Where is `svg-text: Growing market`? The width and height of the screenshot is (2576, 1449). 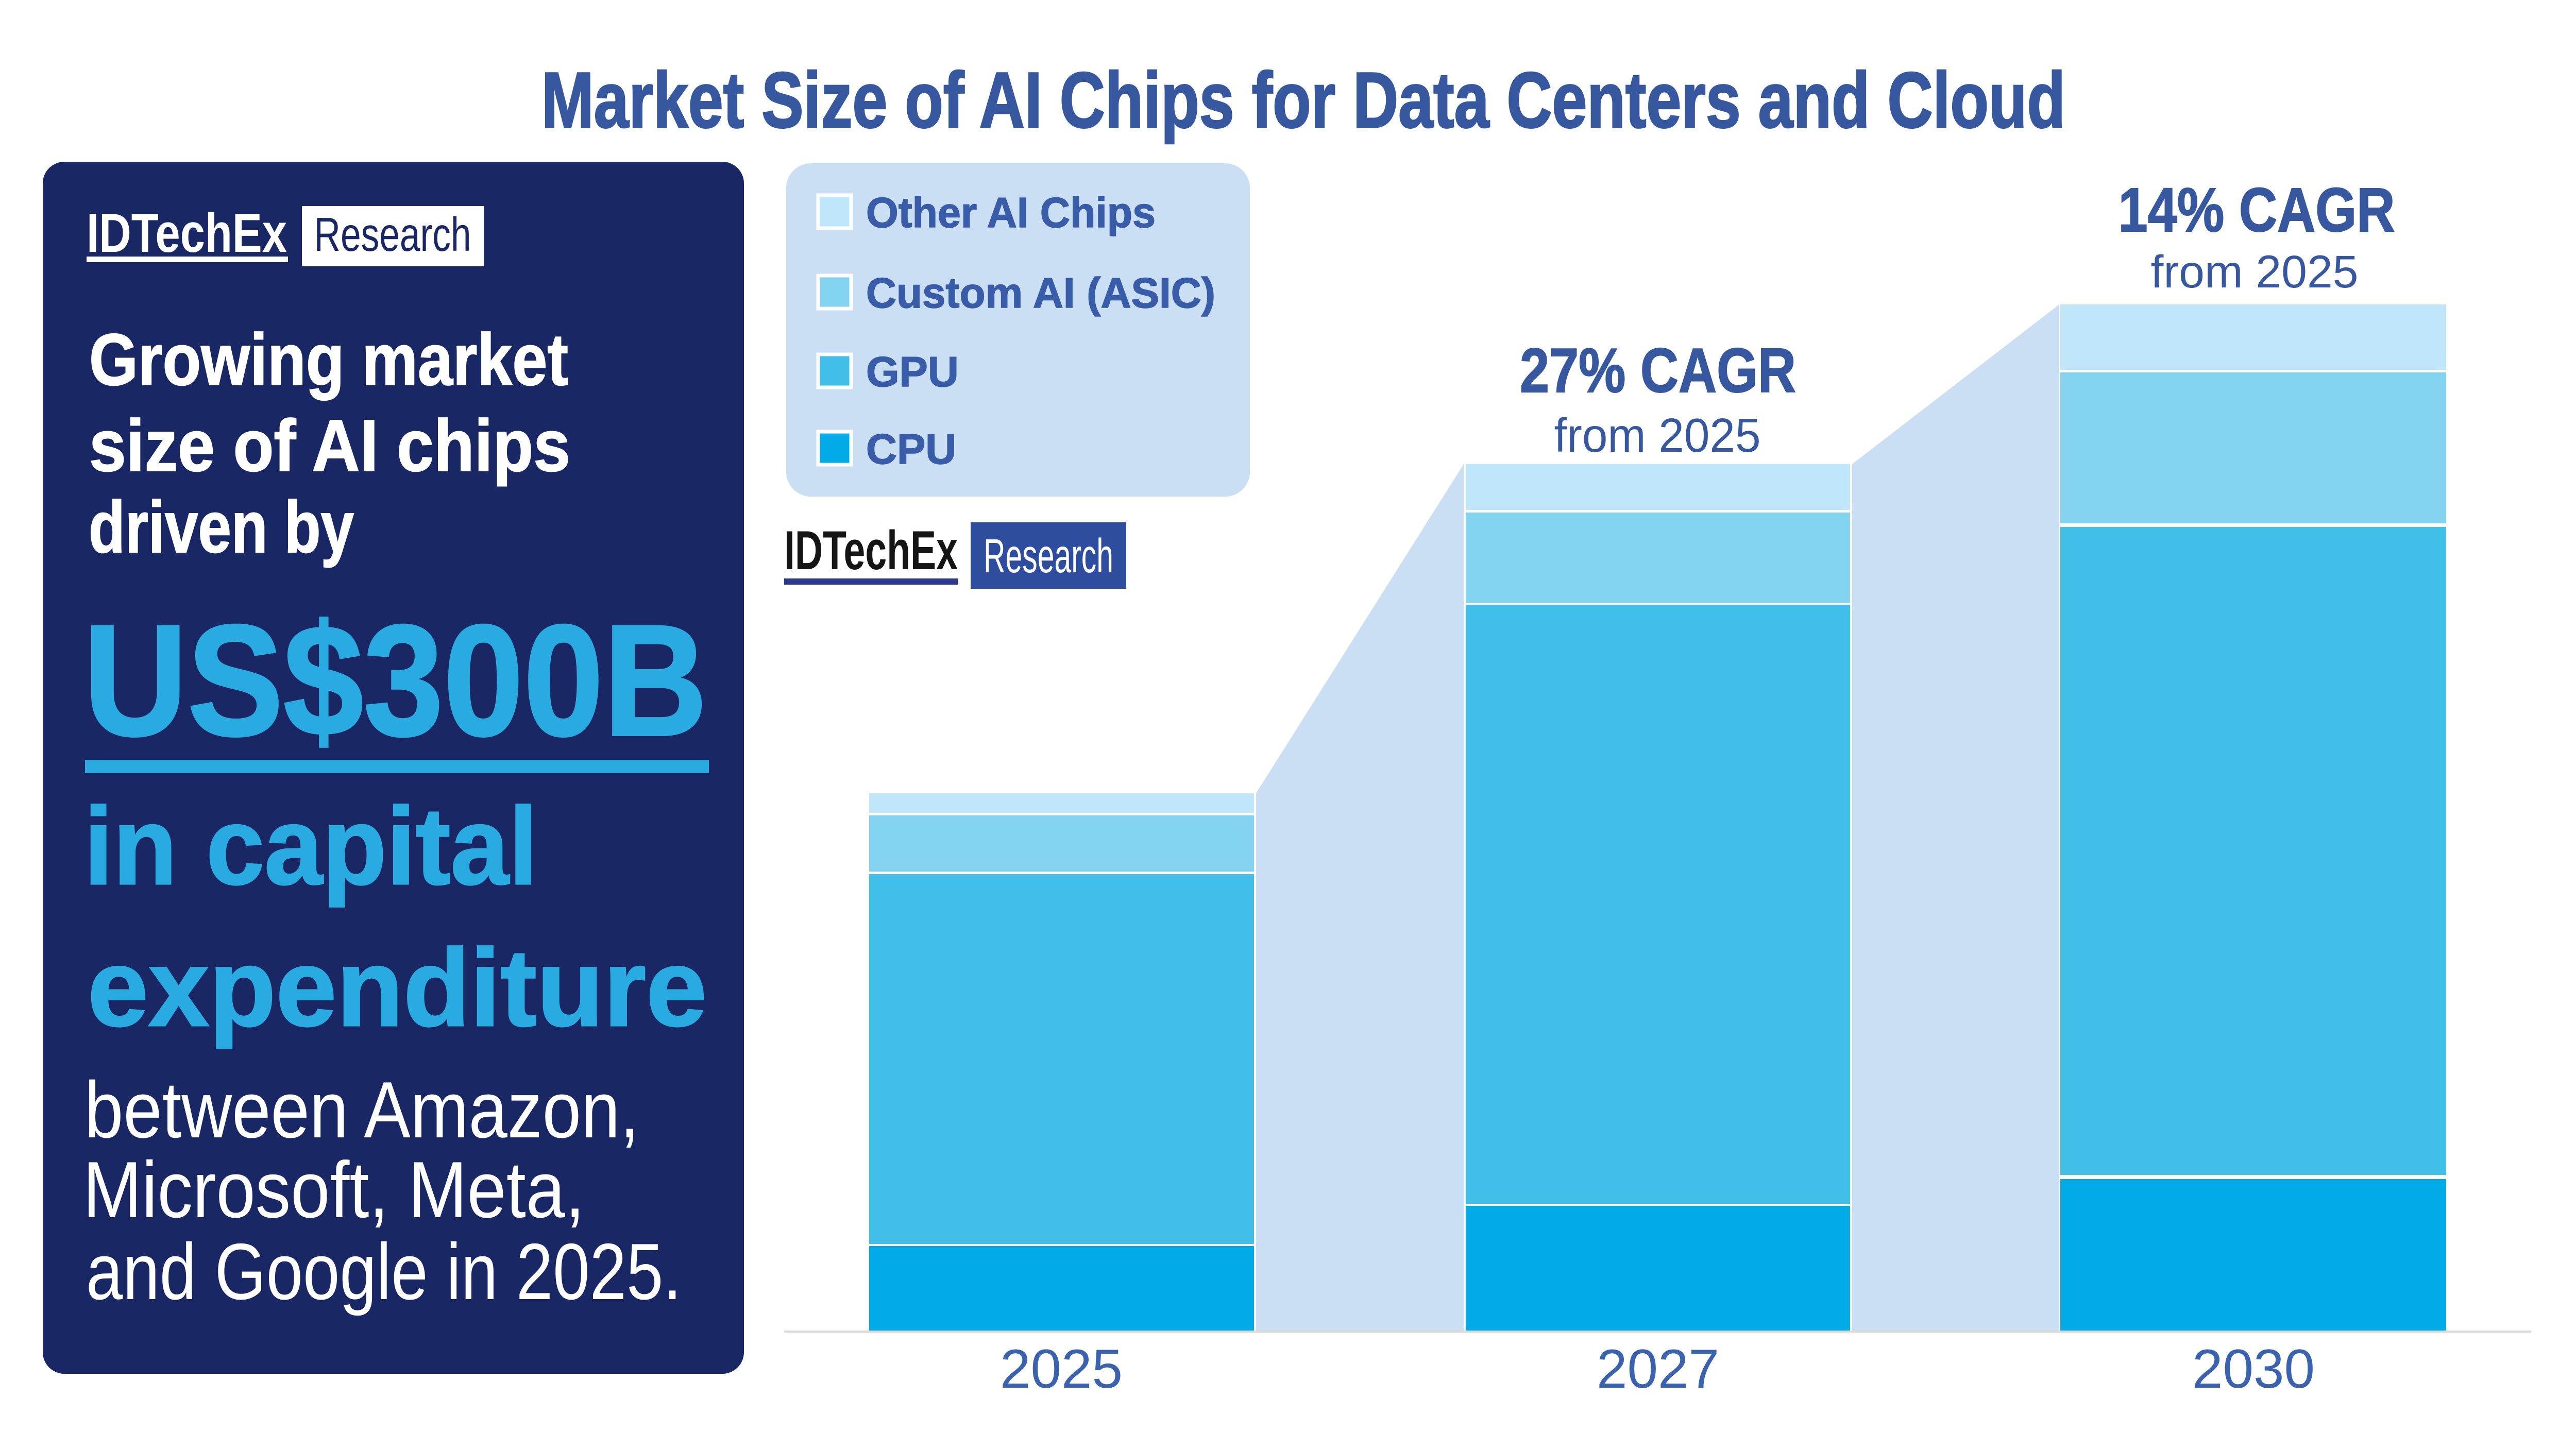
svg-text: Growing market is located at coordinates (328, 360).